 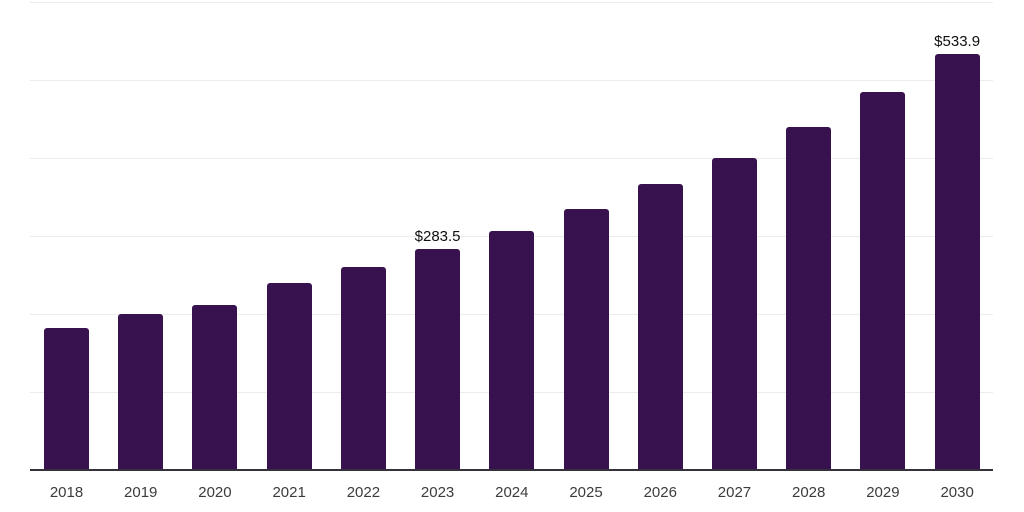 I want to click on x-axis-line, so click(x=511, y=470).